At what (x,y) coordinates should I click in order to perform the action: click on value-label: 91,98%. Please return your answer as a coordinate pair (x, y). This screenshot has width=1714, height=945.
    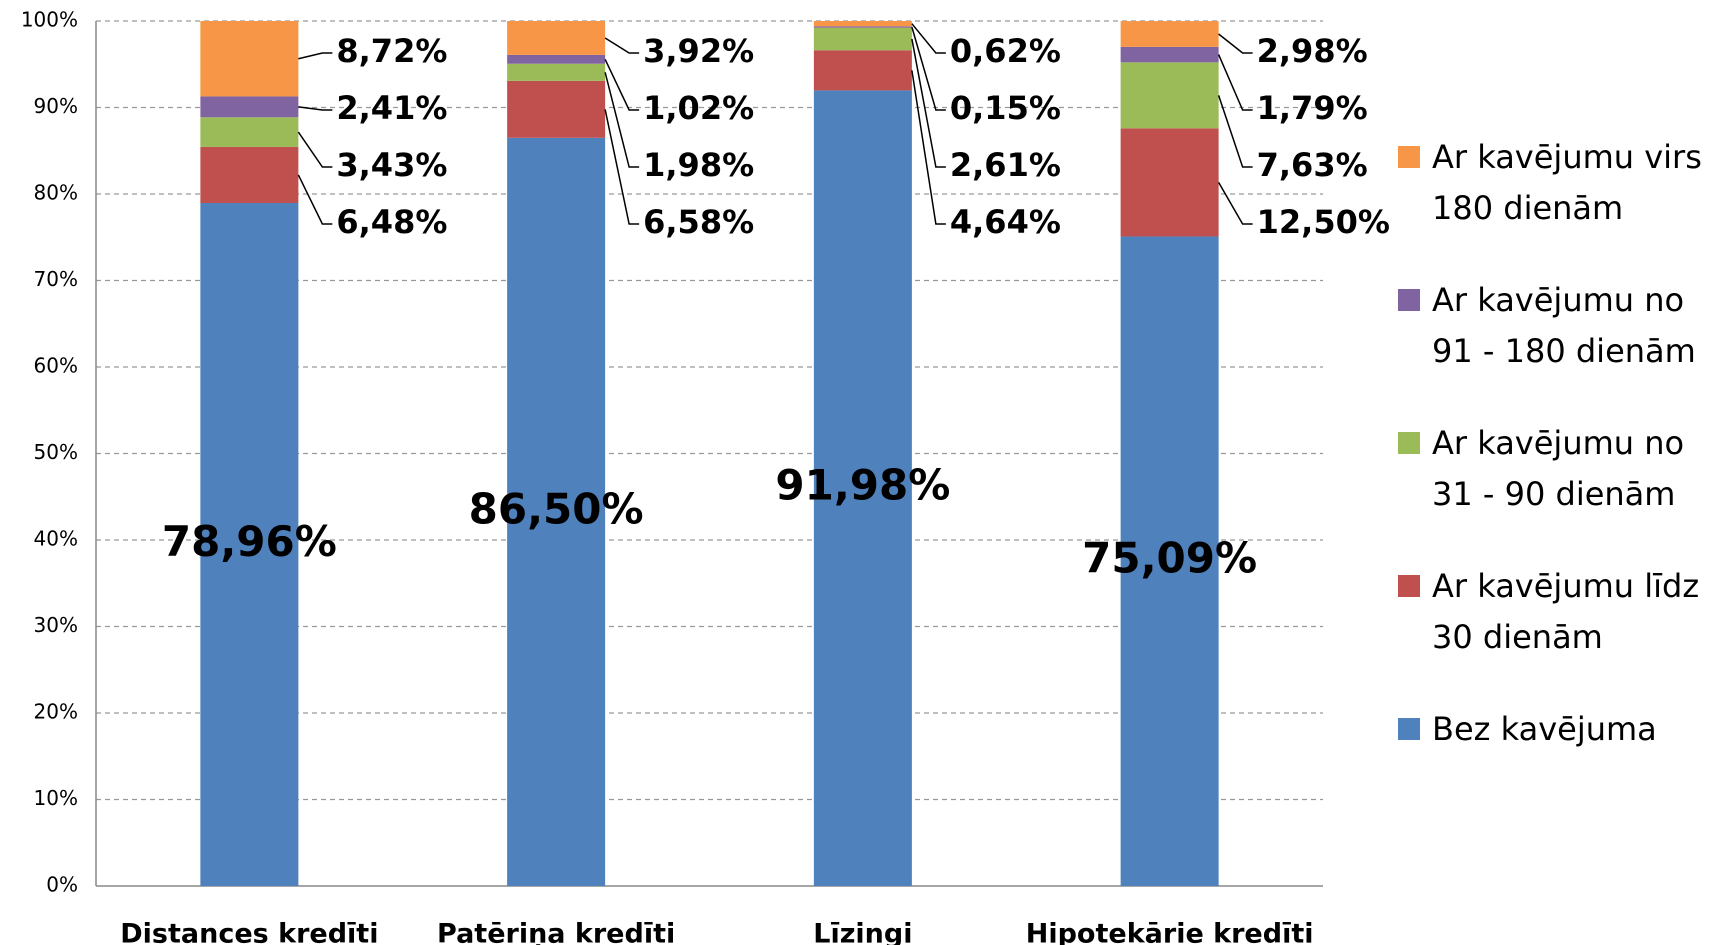
    Looking at the image, I should click on (862, 485).